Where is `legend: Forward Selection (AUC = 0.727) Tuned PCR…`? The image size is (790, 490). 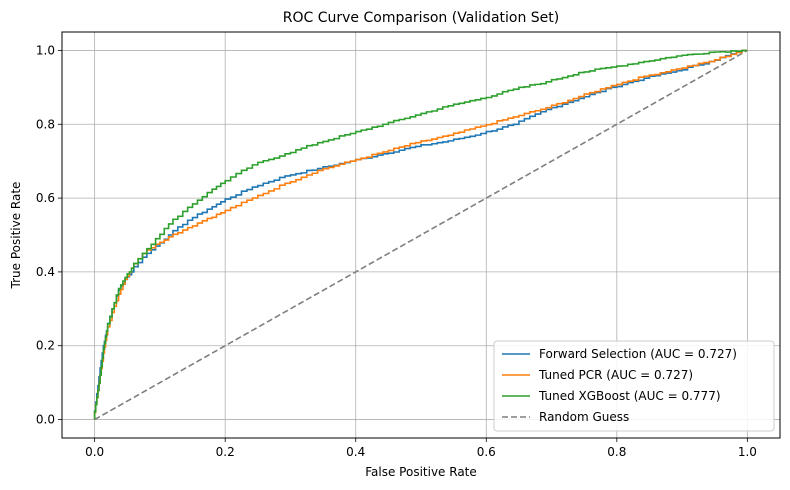
legend: Forward Selection (AUC = 0.727) Tuned PCR… is located at coordinates (634, 386).